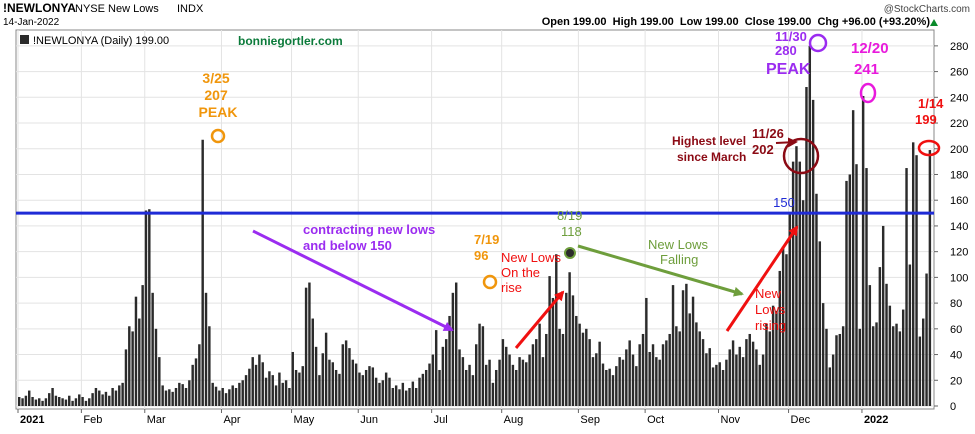 The height and width of the screenshot is (434, 975). What do you see at coordinates (769, 141) in the screenshot?
I see `annotation-nov-26: 11/26 202` at bounding box center [769, 141].